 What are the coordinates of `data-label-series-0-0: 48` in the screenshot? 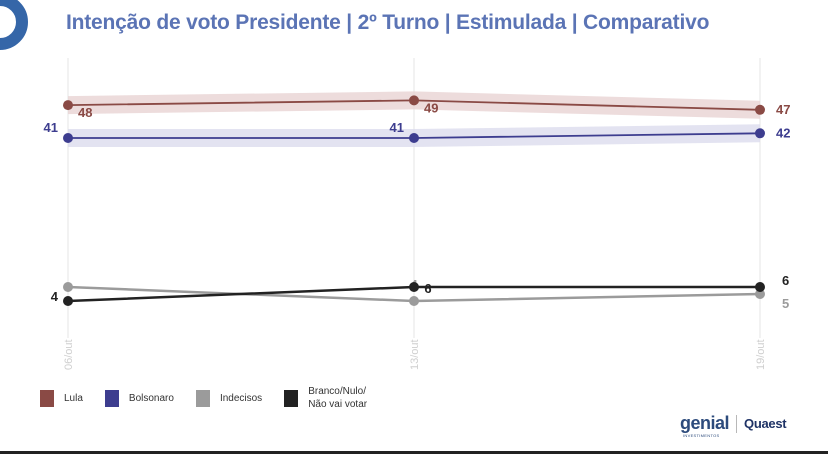 It's located at (85, 112).